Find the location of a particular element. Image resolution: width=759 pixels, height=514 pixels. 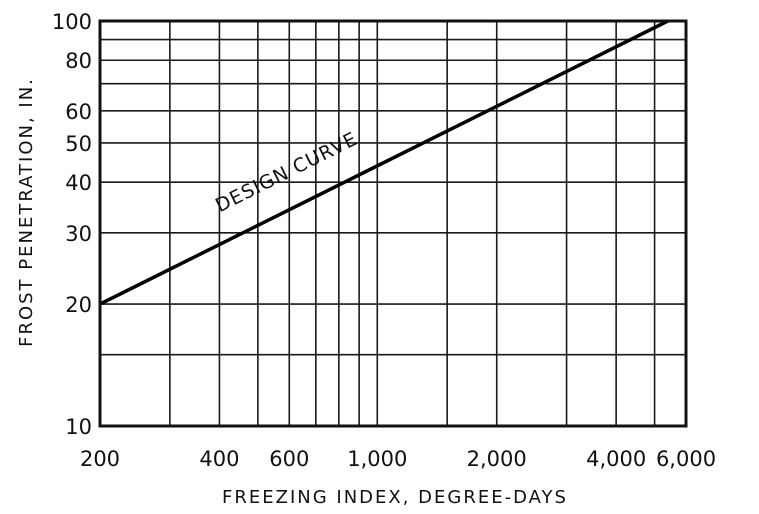

x-tick-label: 1,000 is located at coordinates (377, 459).